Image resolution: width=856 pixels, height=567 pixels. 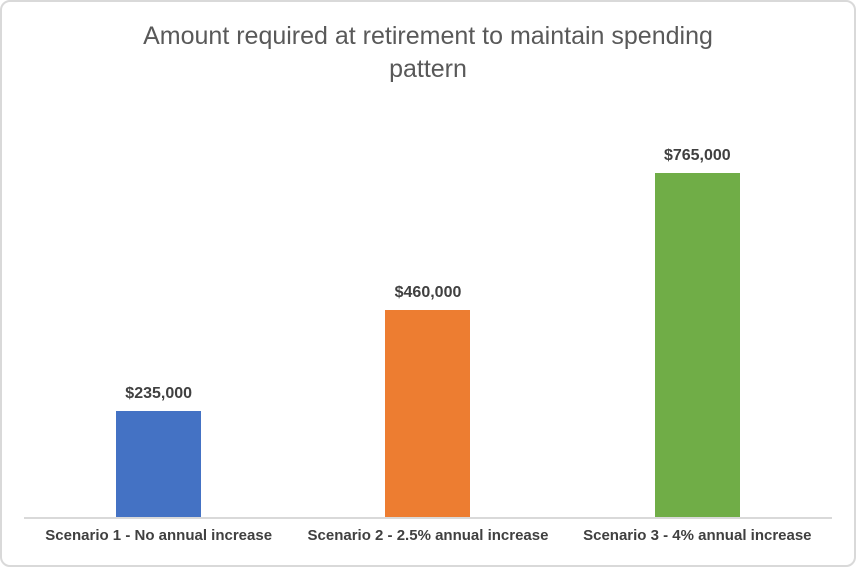 I want to click on x-axis-line, so click(x=428, y=518).